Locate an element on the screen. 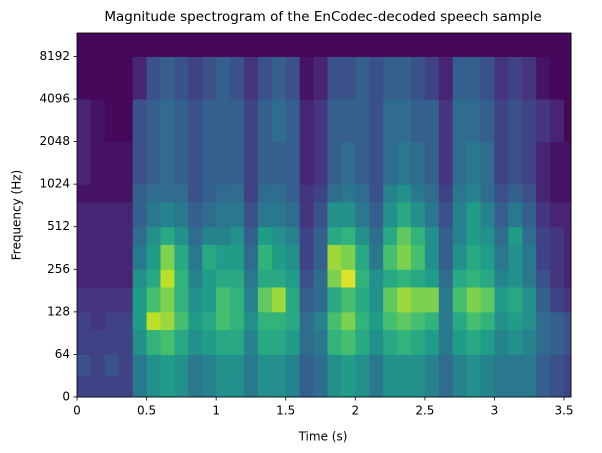  y-tick-label: 256 is located at coordinates (58, 269).